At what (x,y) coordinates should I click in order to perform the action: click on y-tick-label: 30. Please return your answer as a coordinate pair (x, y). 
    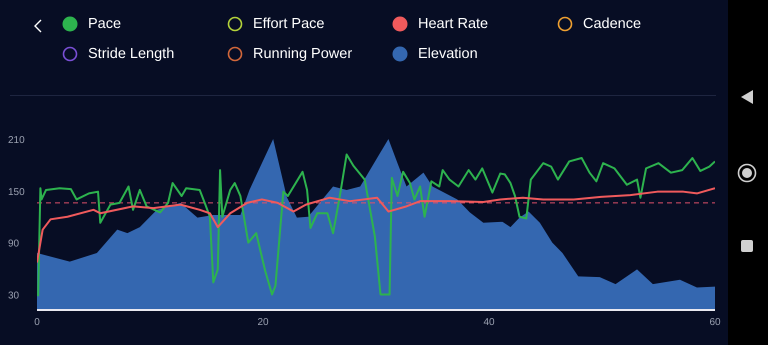
    Looking at the image, I should click on (14, 296).